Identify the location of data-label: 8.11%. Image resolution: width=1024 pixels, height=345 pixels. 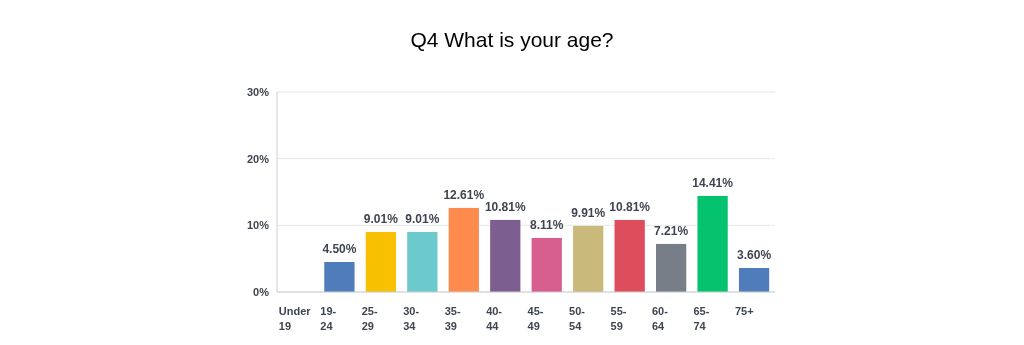
(547, 224).